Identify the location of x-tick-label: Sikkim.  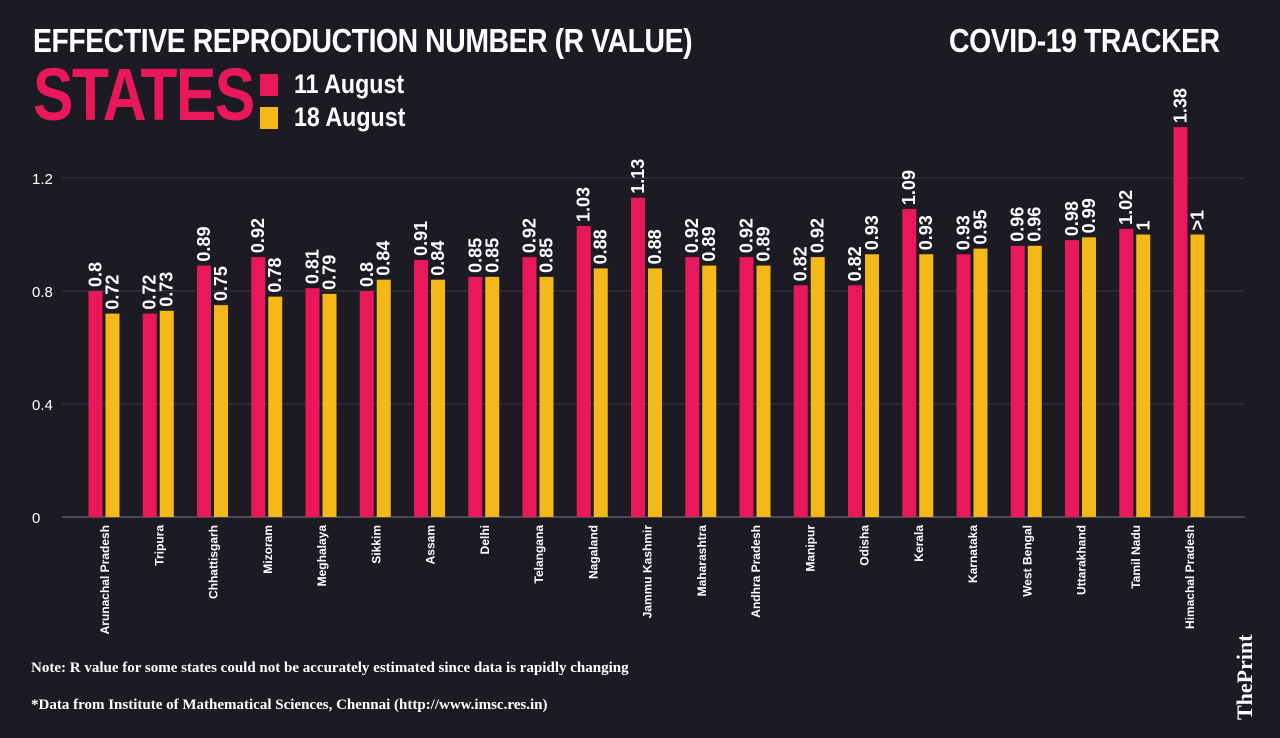
(376, 544).